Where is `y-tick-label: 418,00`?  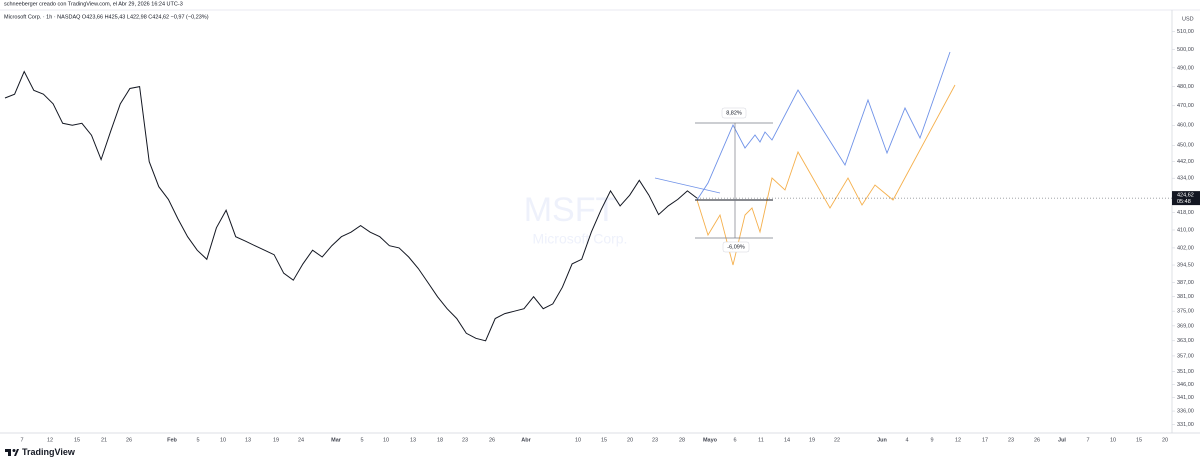 y-tick-label: 418,00 is located at coordinates (1185, 213).